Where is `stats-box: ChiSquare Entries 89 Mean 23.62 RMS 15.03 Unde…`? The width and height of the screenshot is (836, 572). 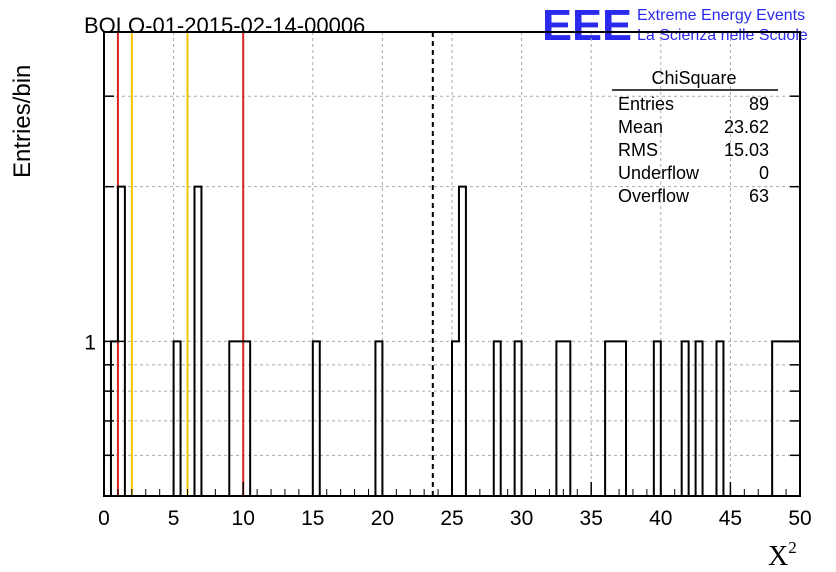 stats-box: ChiSquare Entries 89 Mean 23.62 RMS 15.03 Unde… is located at coordinates (695, 137).